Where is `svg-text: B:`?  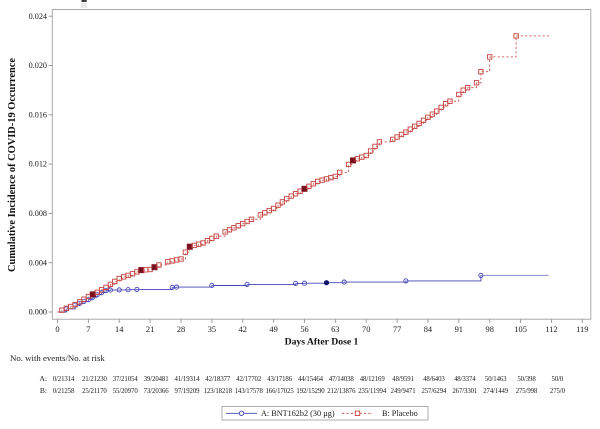 svg-text: B: is located at coordinates (43, 390).